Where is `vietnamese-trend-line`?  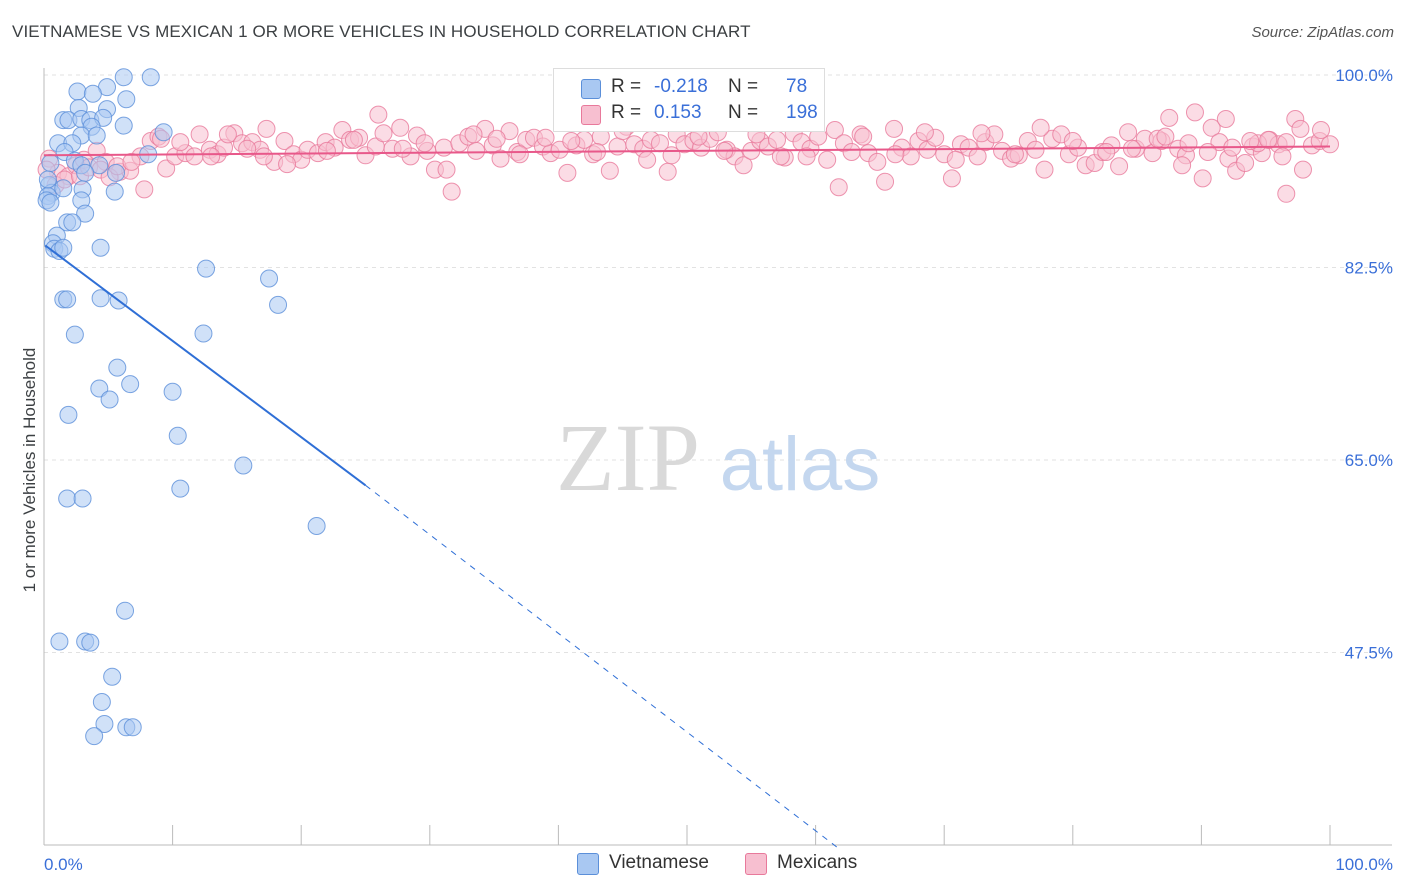
vietnamese-trend-line is located at coordinates (205, 365).